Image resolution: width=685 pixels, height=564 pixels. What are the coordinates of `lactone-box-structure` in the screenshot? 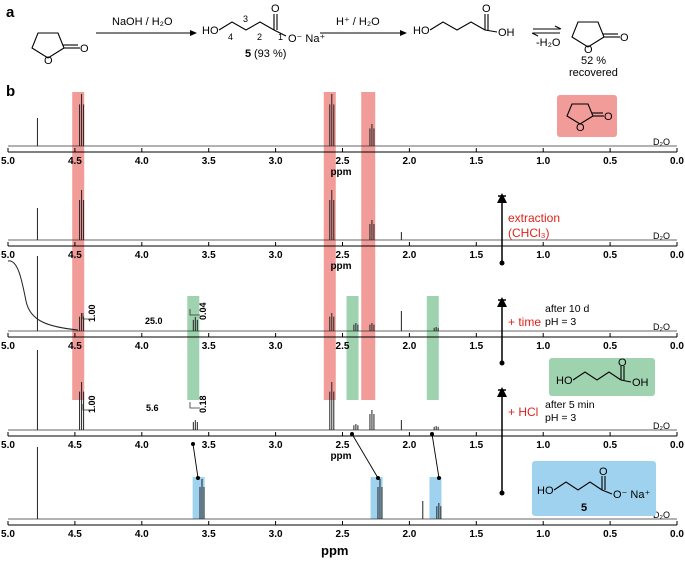 It's located at (585, 114).